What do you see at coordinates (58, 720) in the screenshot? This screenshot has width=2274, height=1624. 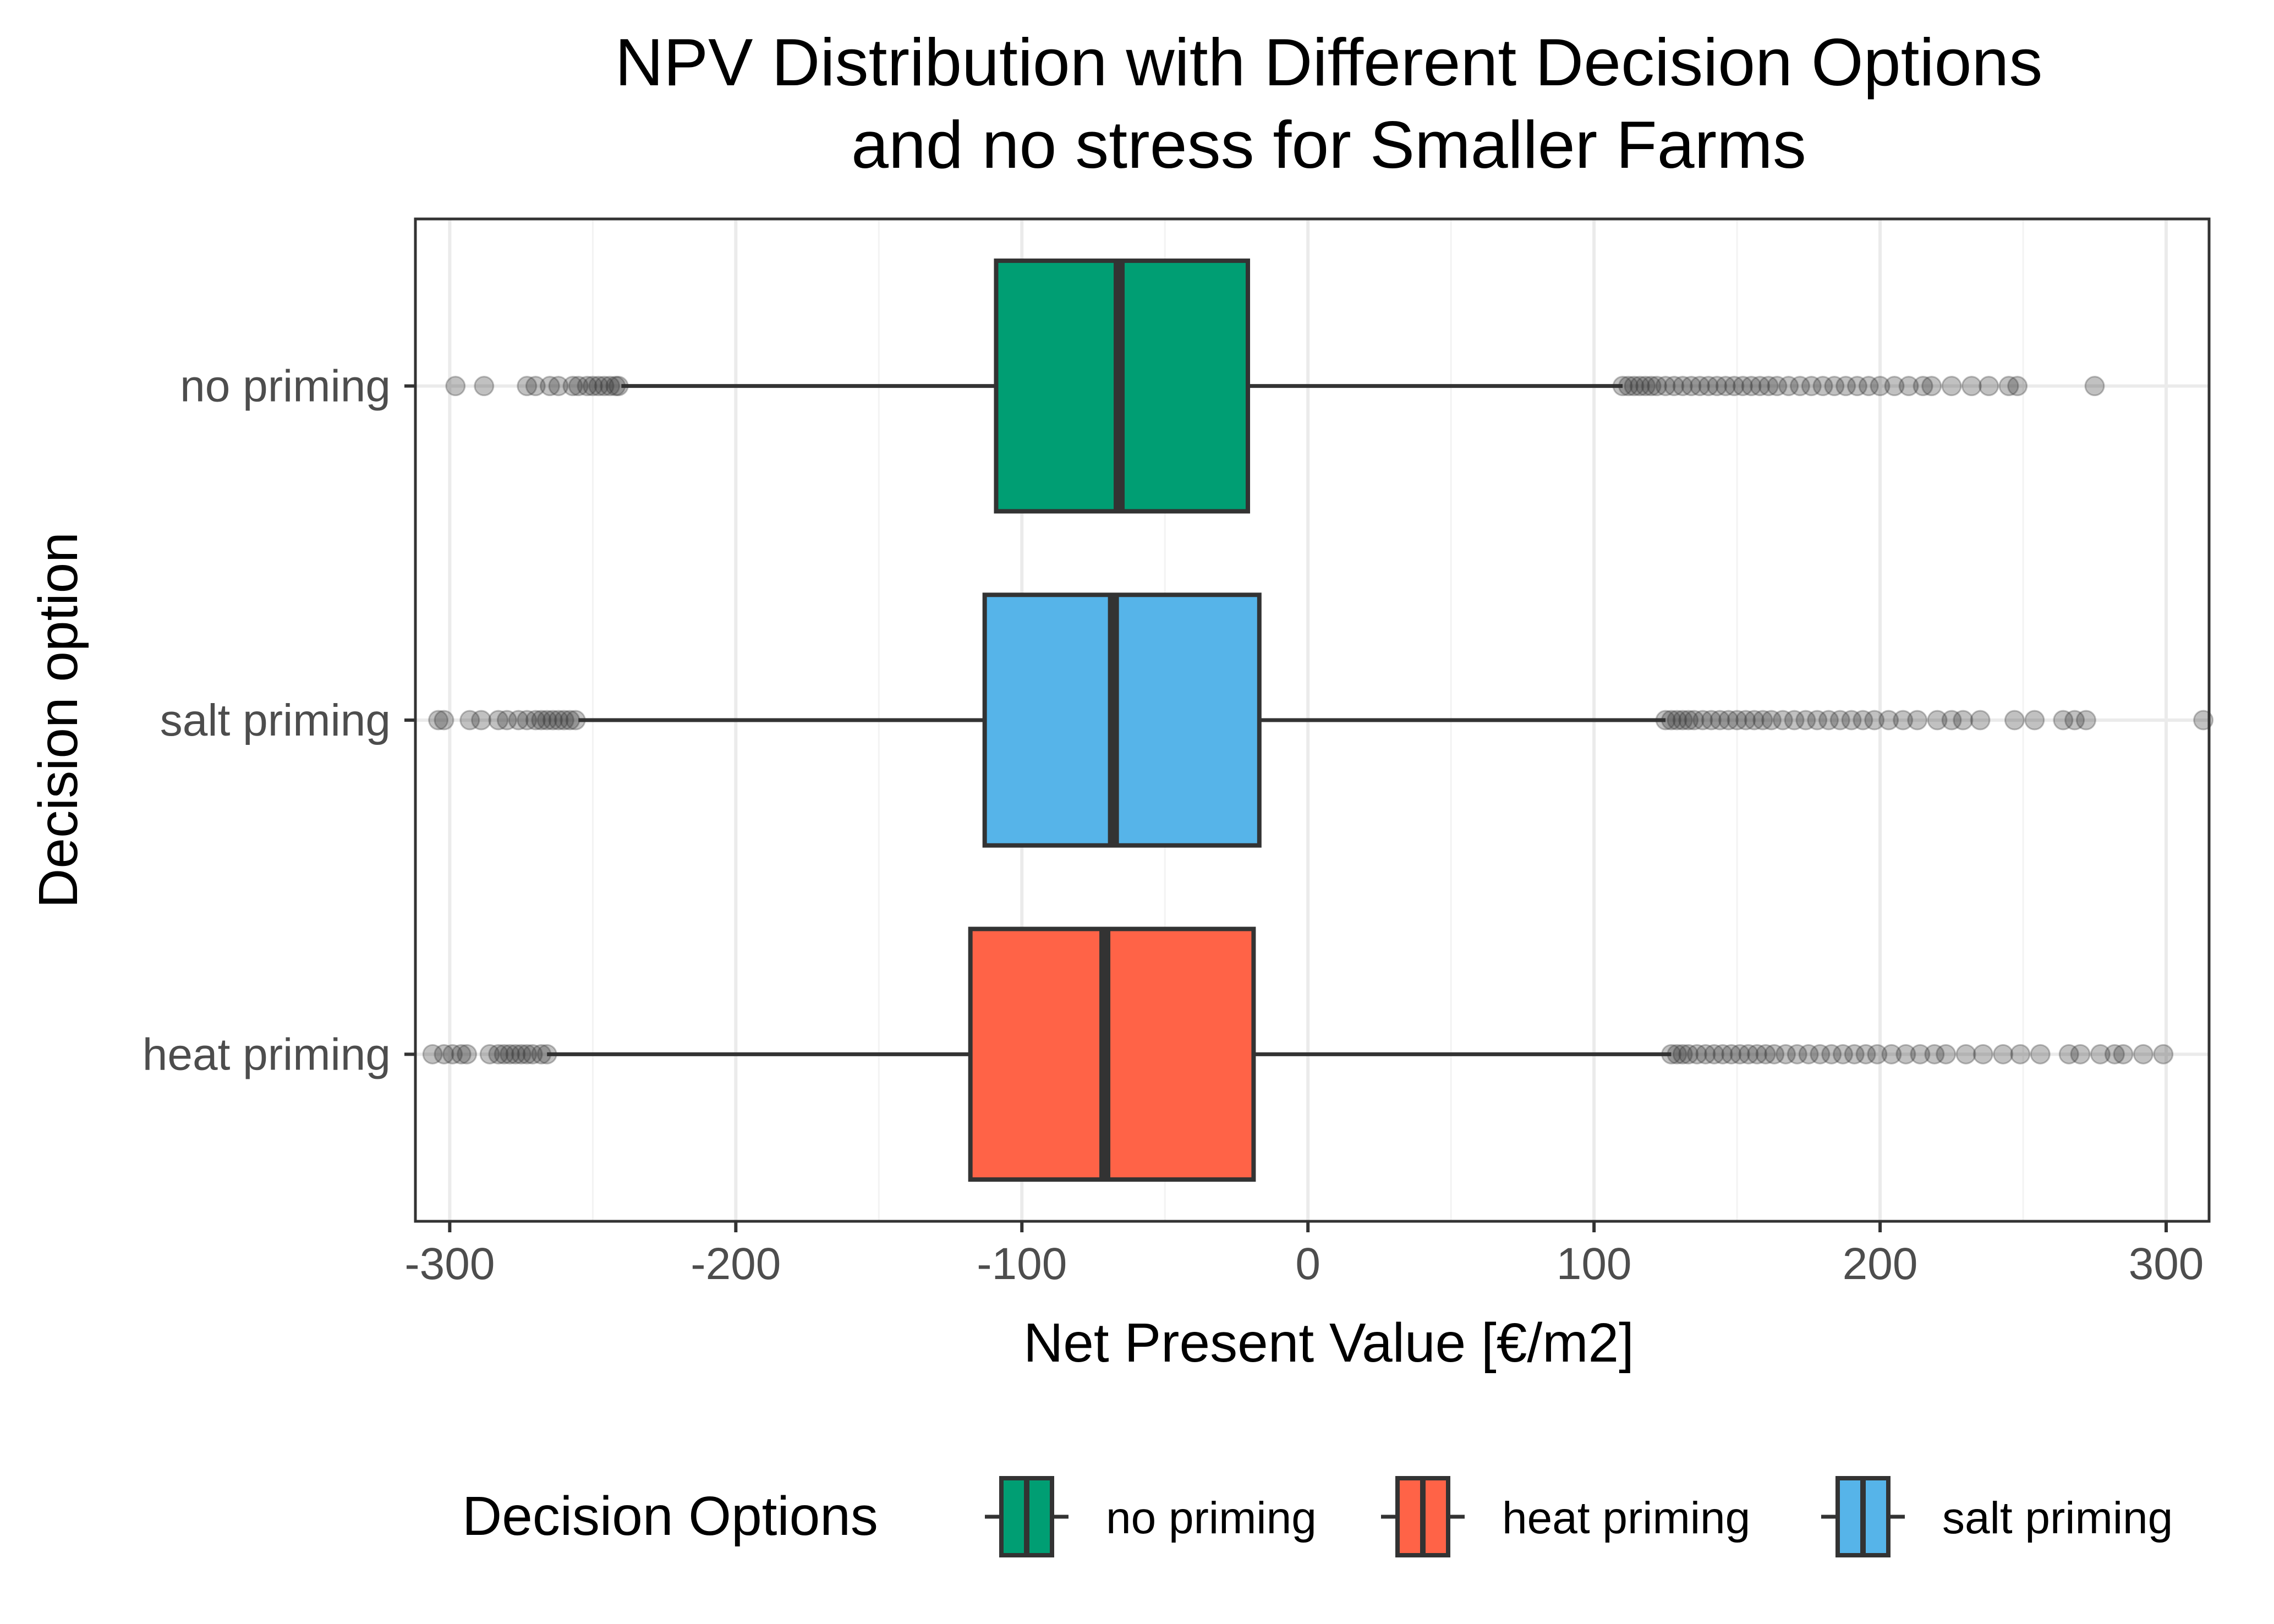 I see `y-axis-title: Decision option` at bounding box center [58, 720].